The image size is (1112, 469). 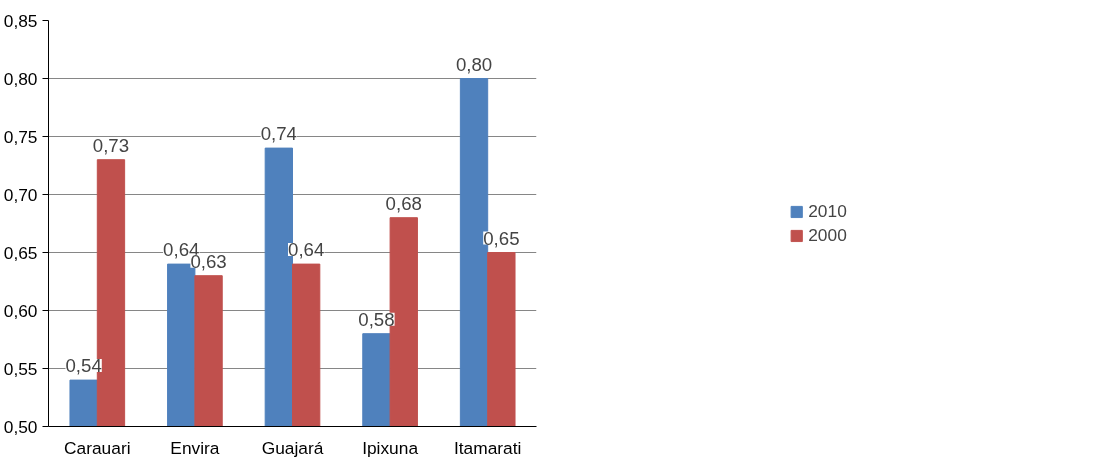 What do you see at coordinates (20, 194) in the screenshot?
I see `y-tick-label: 0,70` at bounding box center [20, 194].